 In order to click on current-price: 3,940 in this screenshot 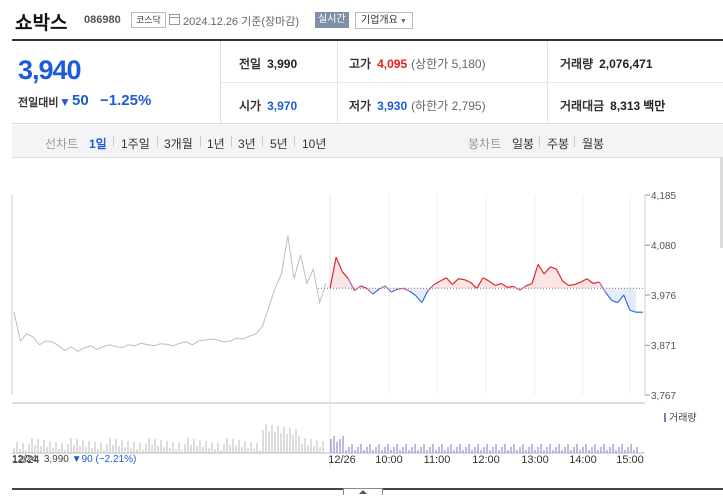, I will do `click(50, 70)`.